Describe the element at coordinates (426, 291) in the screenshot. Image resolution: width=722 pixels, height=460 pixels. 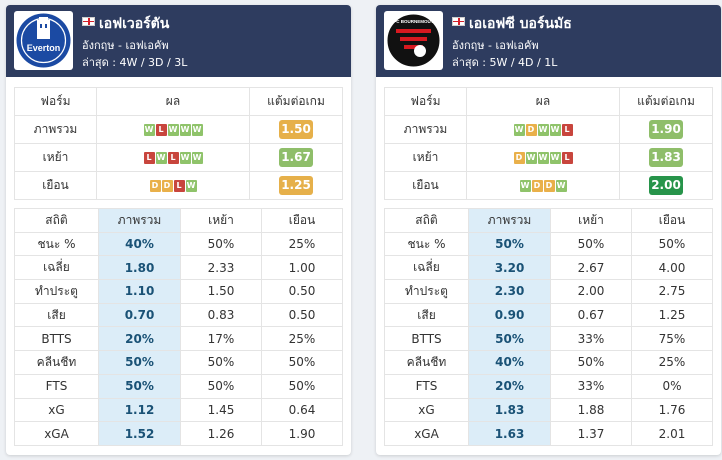
I see `stats-row-label: ทำประตู` at that location.